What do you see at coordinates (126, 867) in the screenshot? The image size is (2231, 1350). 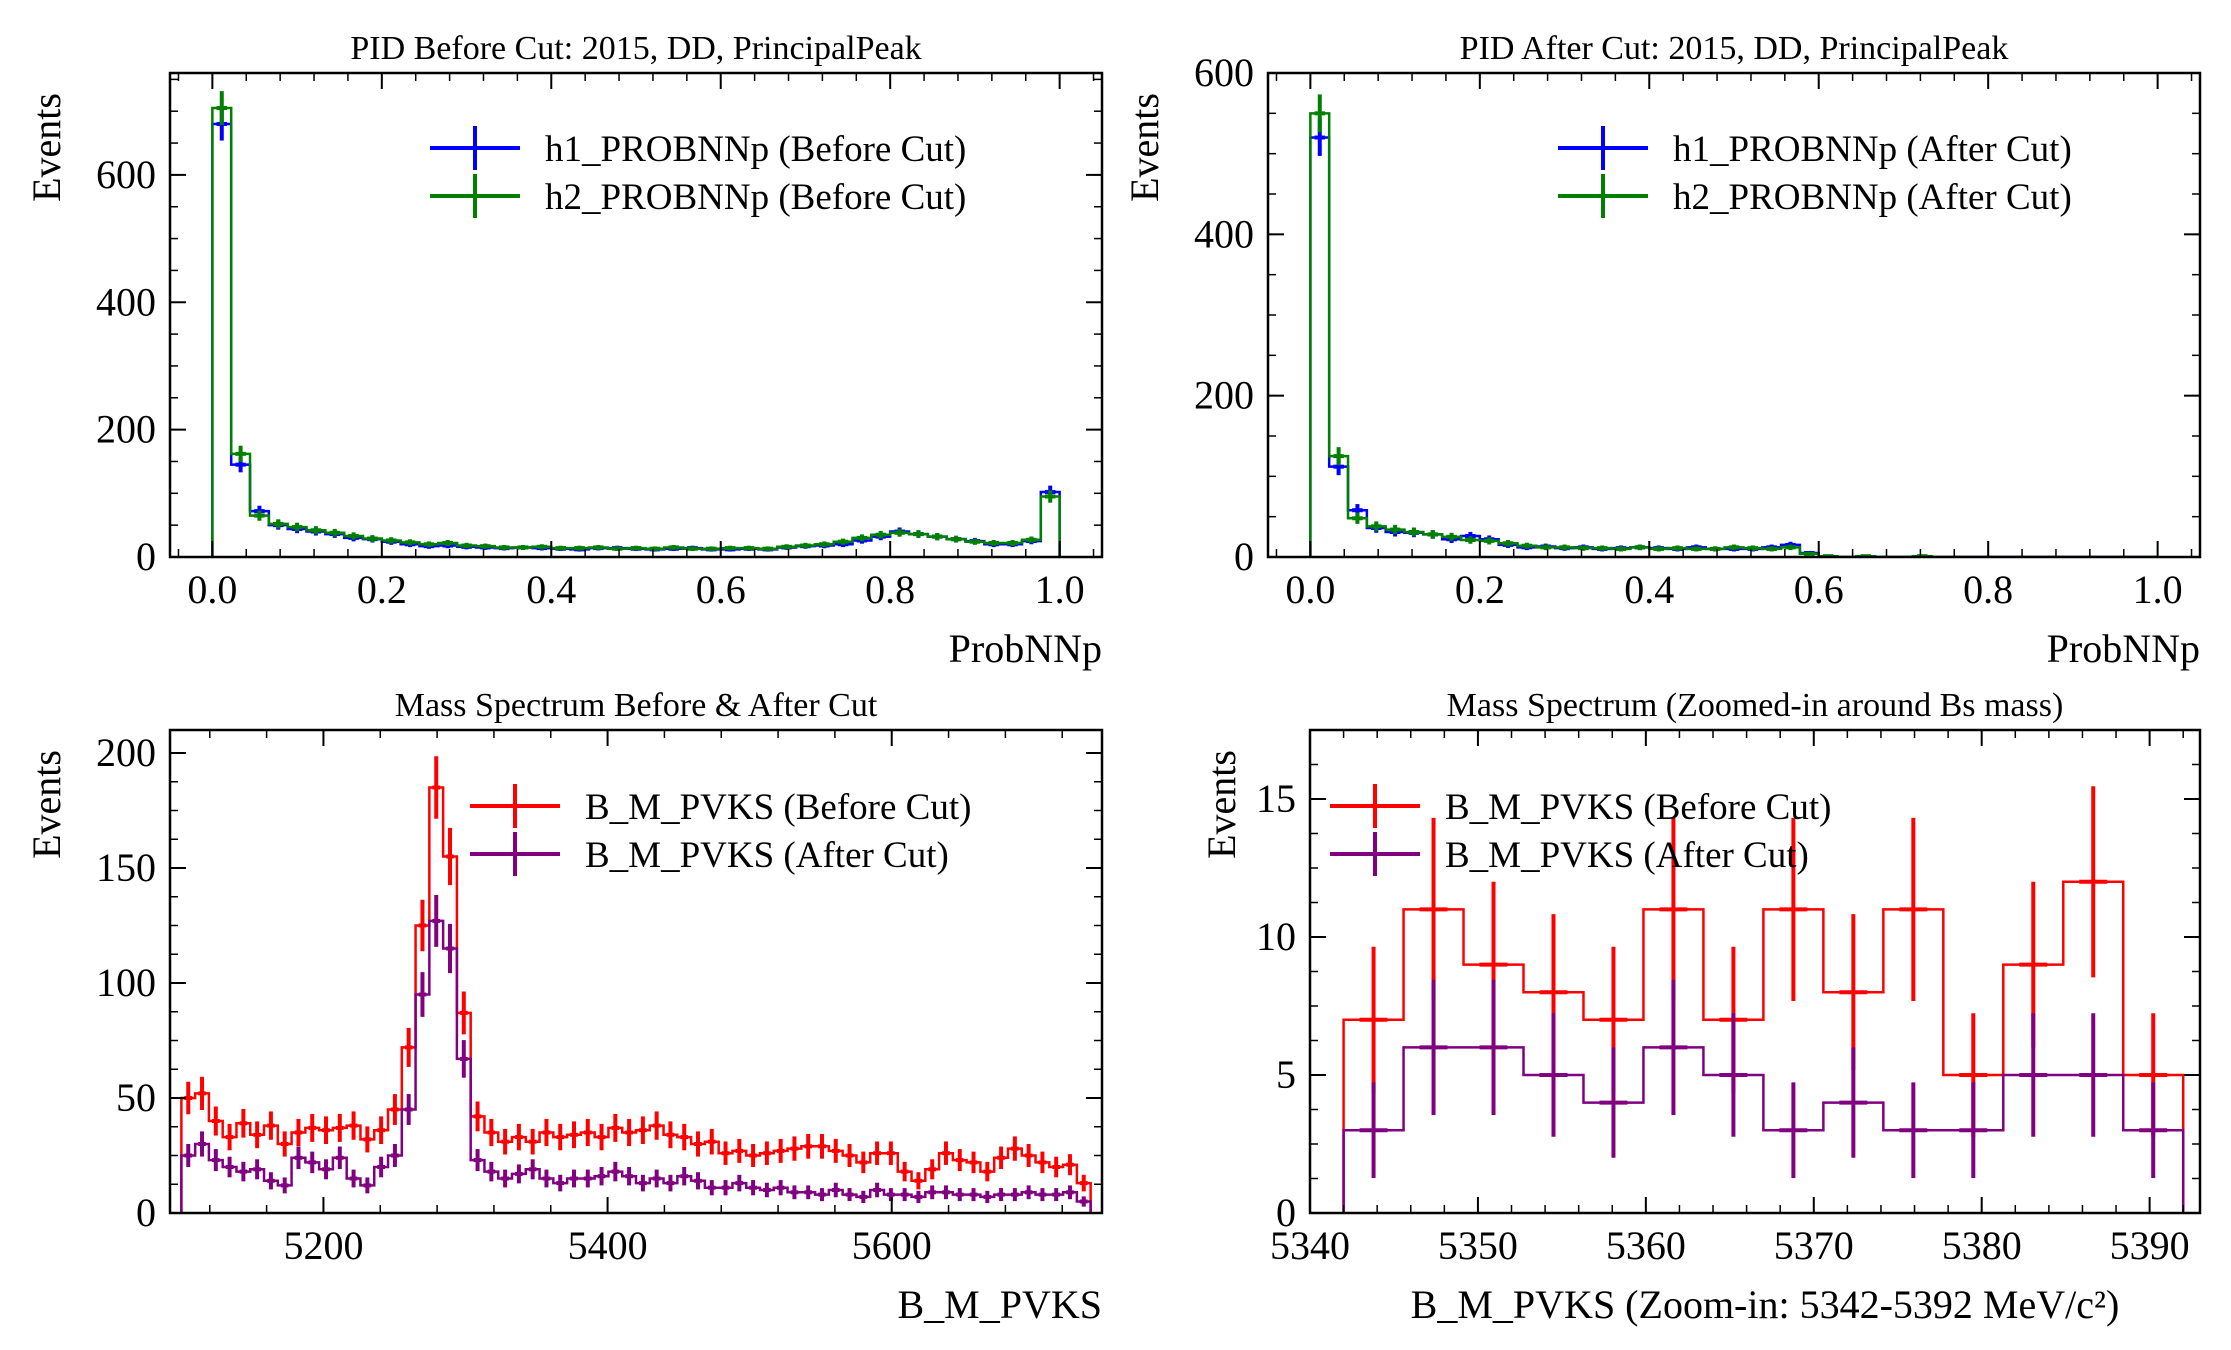 I see `y-tick-label: 150` at bounding box center [126, 867].